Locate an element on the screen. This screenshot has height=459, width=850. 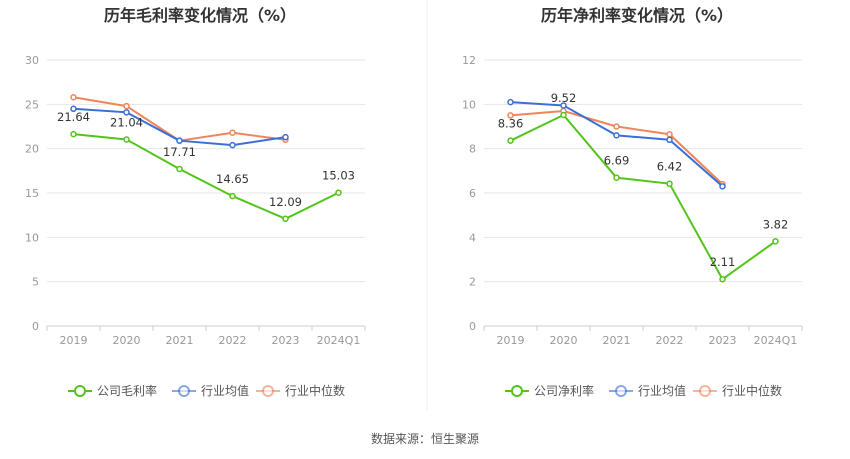
data-label: 6.69 is located at coordinates (617, 161).